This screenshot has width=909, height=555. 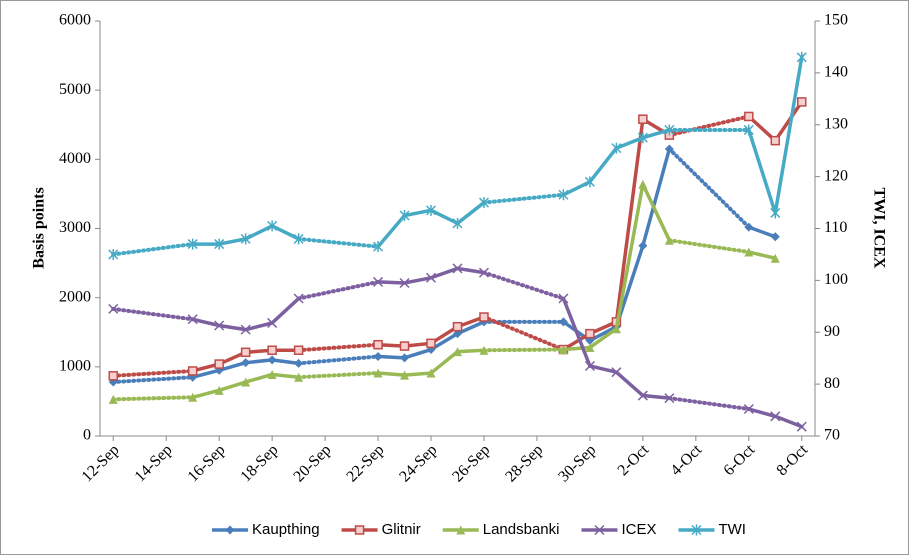 I want to click on y-tick-label: 4000, so click(x=75, y=158).